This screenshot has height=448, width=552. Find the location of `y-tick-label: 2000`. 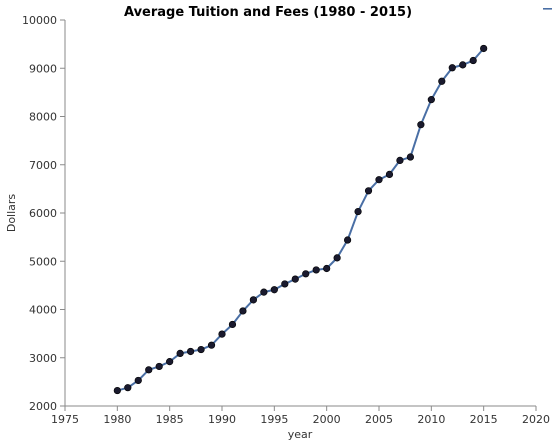

y-tick-label: 2000 is located at coordinates (43, 406).